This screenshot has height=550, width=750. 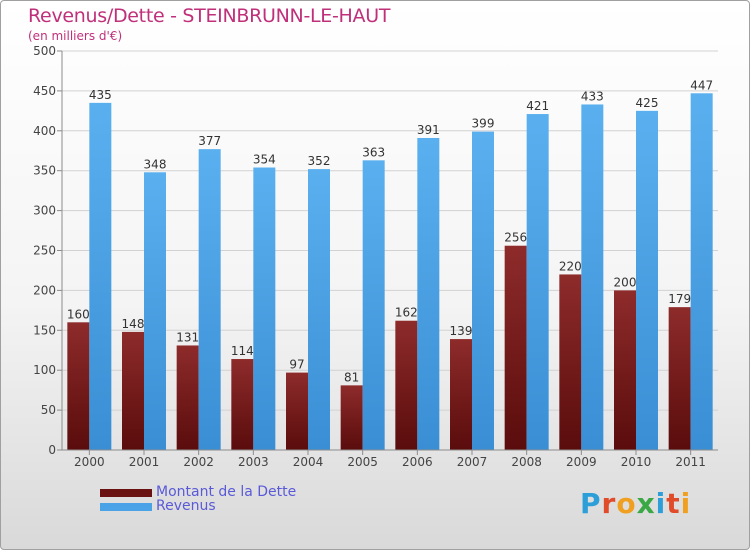 I want to click on proxiti-logo: Proxiti, so click(x=636, y=503).